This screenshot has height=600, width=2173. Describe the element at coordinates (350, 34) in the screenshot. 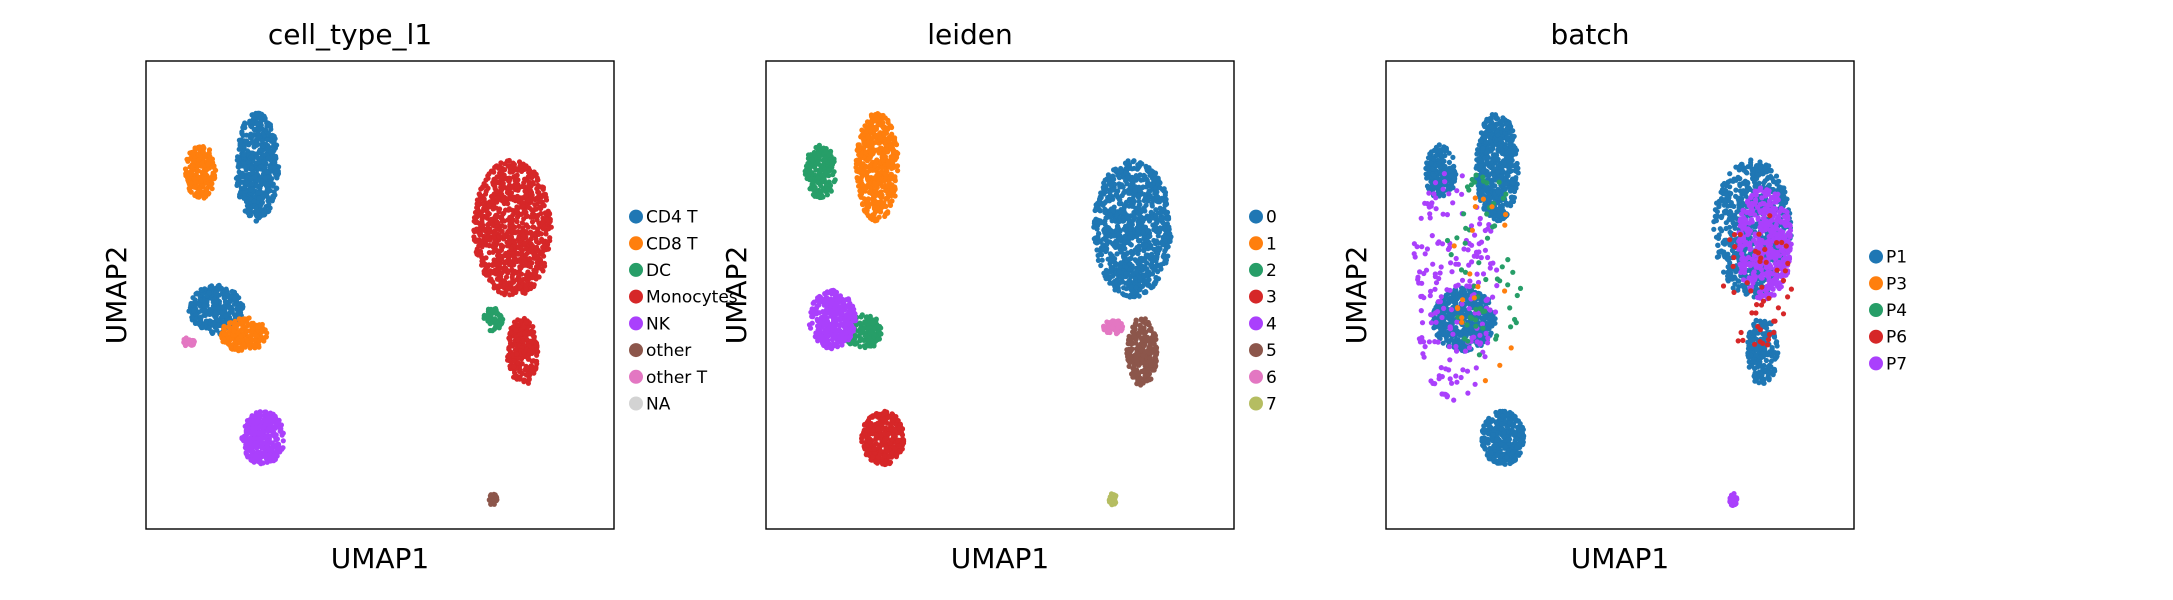

I see `panel-title: cell_type_l1` at that location.